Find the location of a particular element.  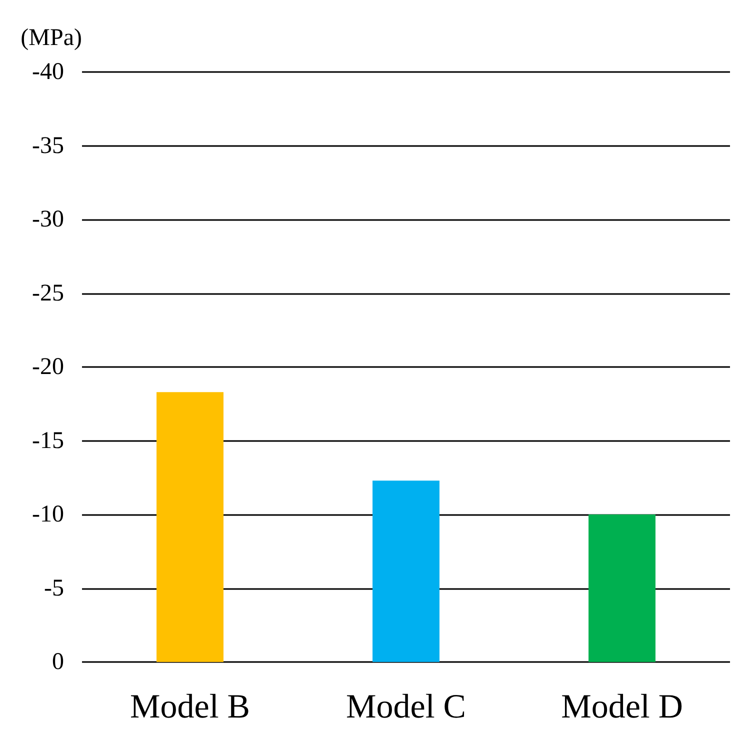

y-tick-label: -35 is located at coordinates (48, 145).